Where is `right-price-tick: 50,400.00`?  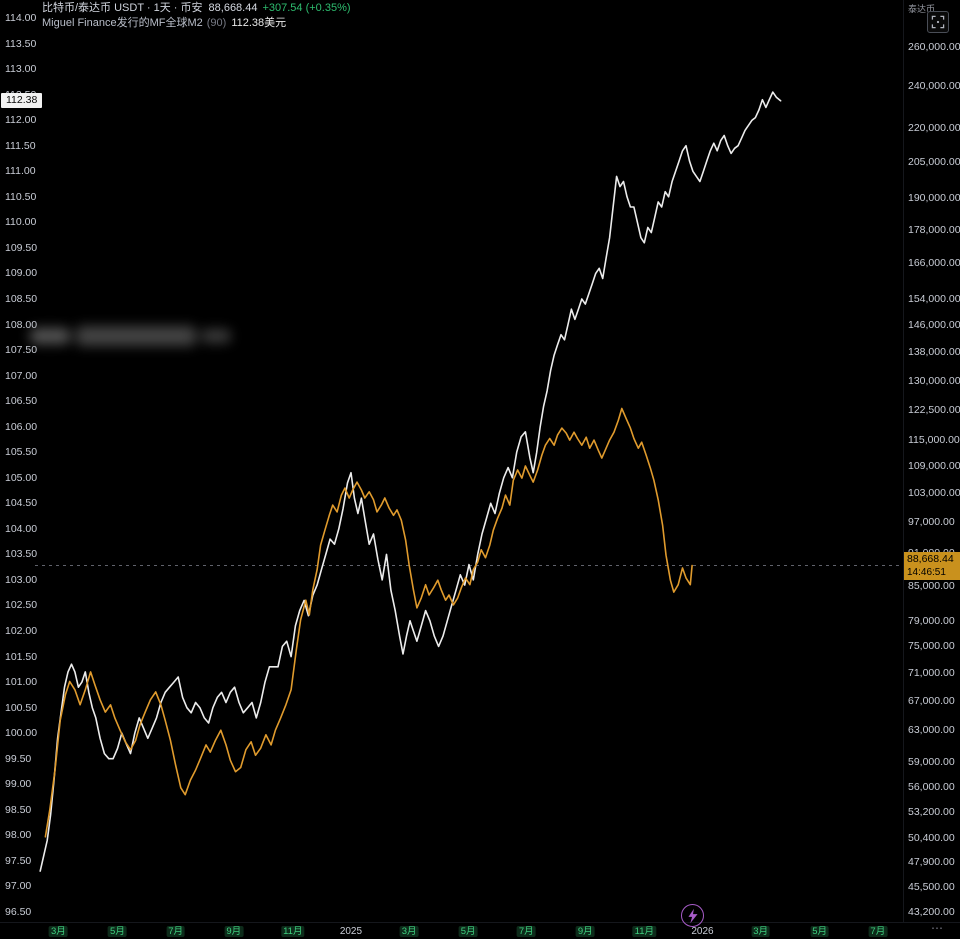 right-price-tick: 50,400.00 is located at coordinates (931, 837).